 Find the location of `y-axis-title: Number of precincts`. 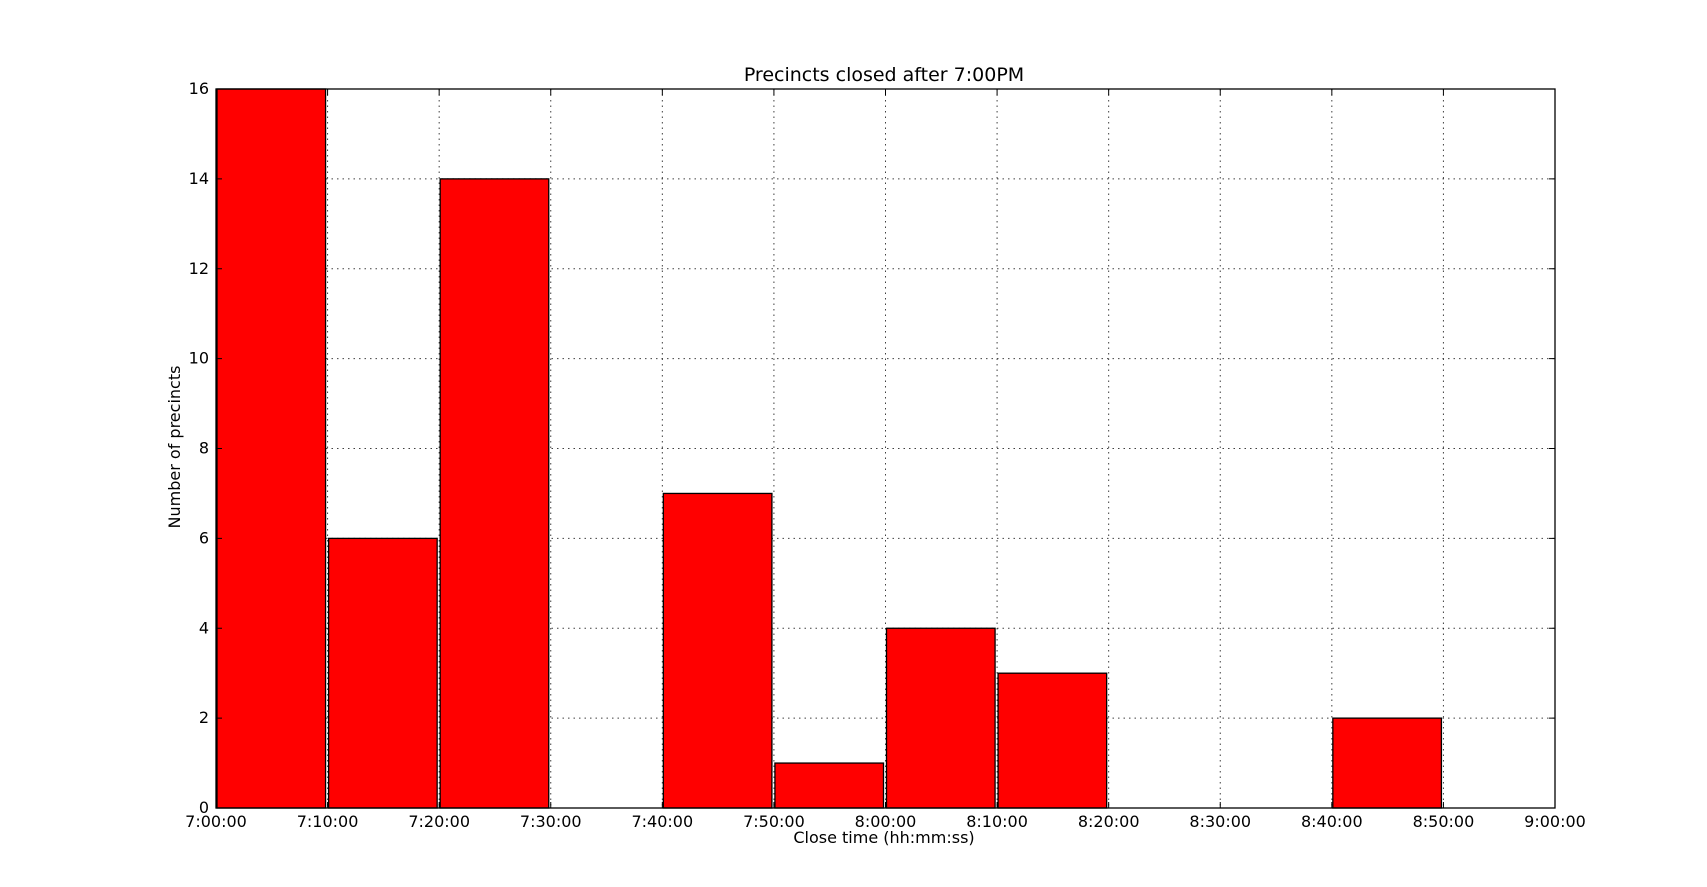

y-axis-title: Number of precincts is located at coordinates (174, 447).